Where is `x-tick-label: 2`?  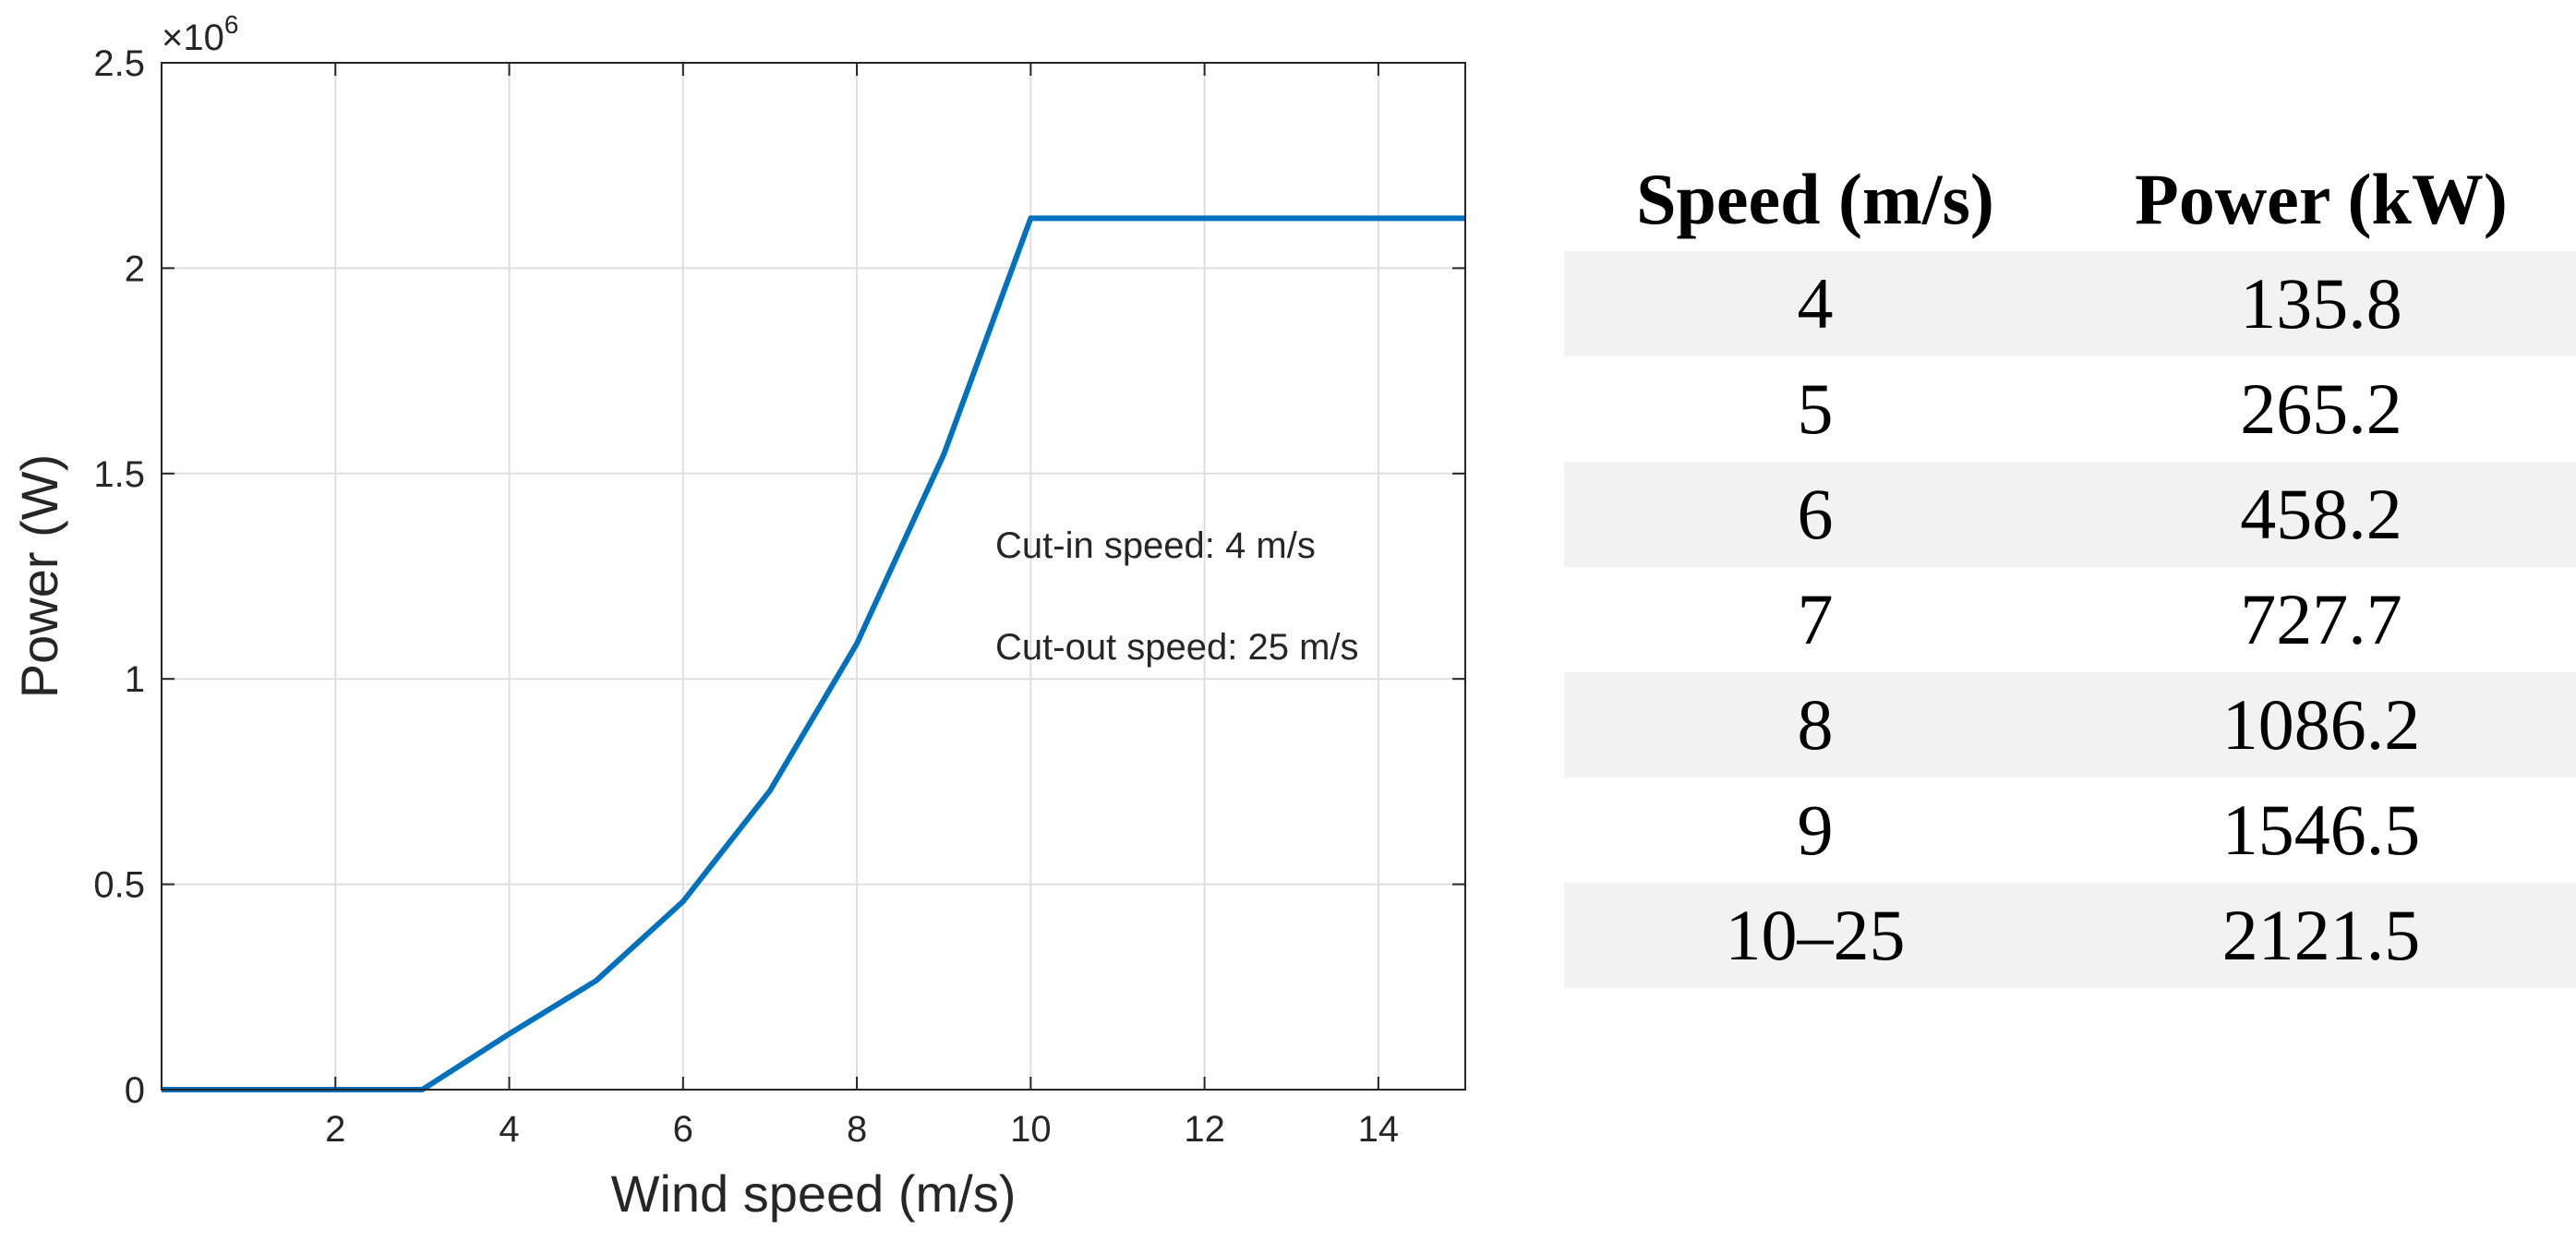
x-tick-label: 2 is located at coordinates (335, 1129).